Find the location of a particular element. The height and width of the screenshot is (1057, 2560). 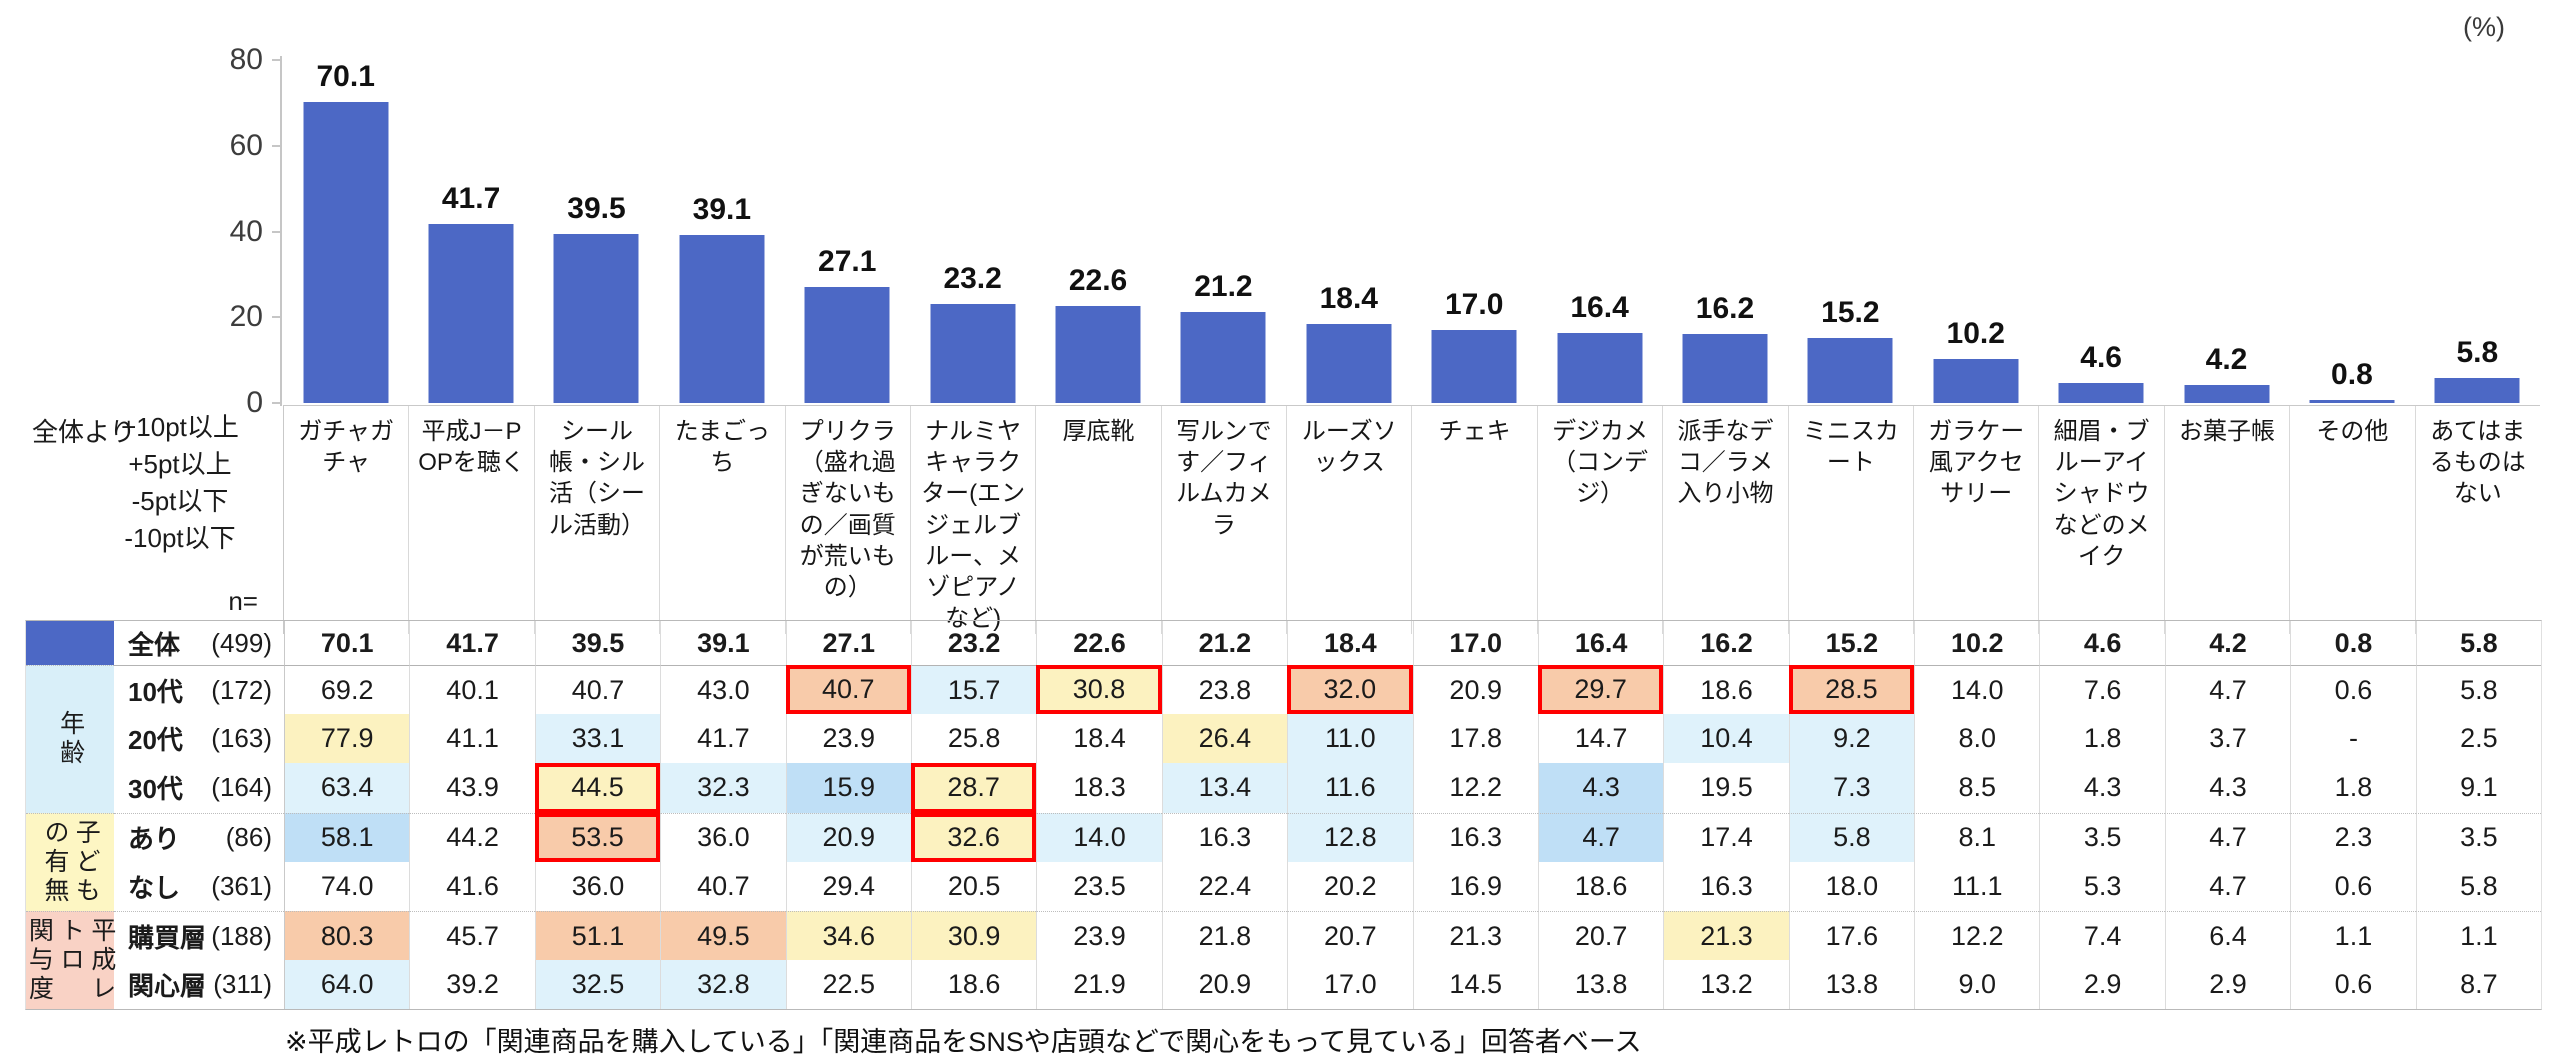

category-header-cell: 厚底靴 is located at coordinates (1097, 520).